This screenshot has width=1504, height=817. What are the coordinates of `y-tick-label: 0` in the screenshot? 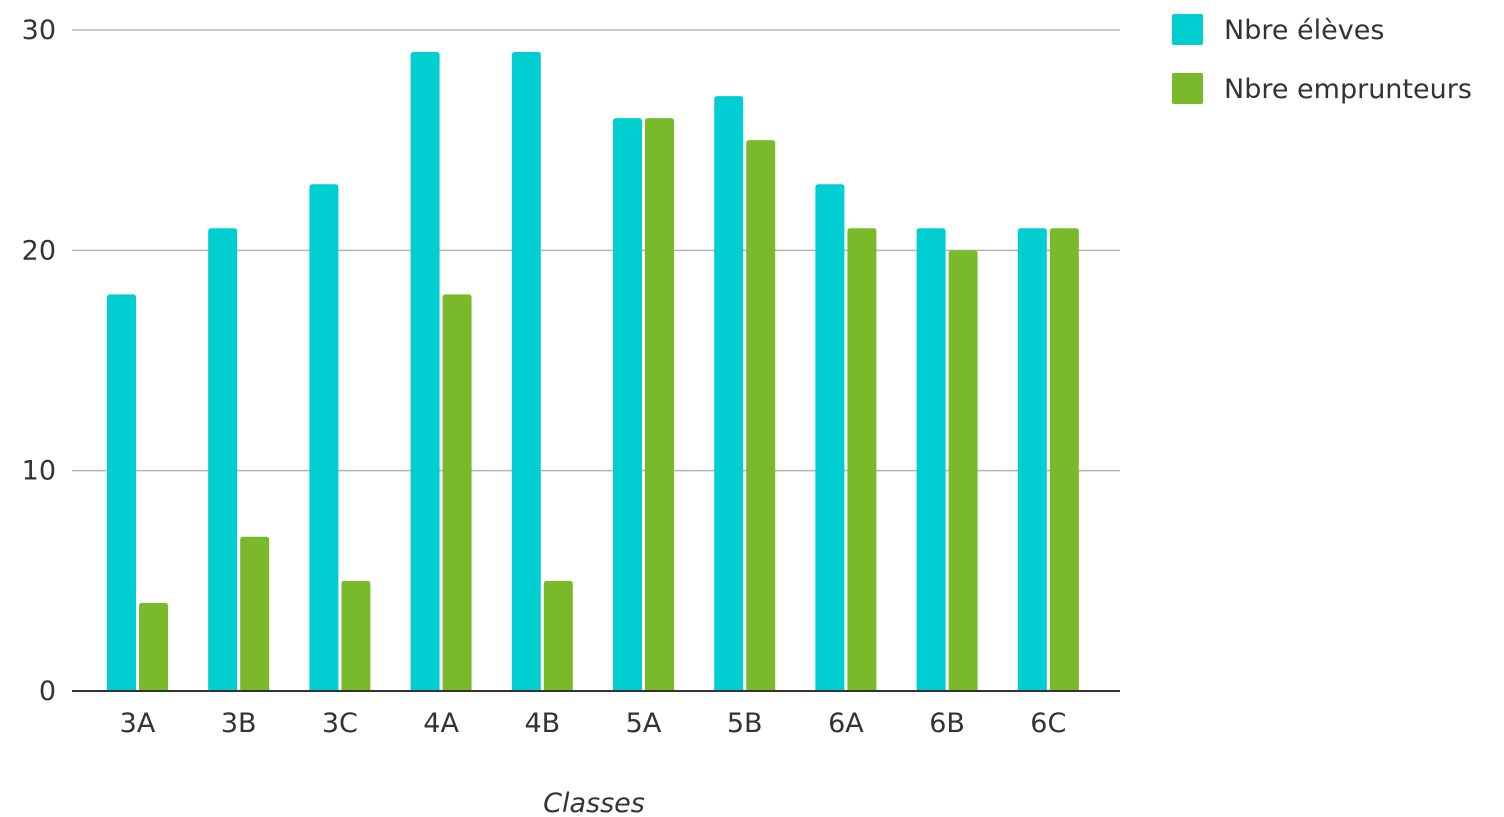 It's located at (47, 691).